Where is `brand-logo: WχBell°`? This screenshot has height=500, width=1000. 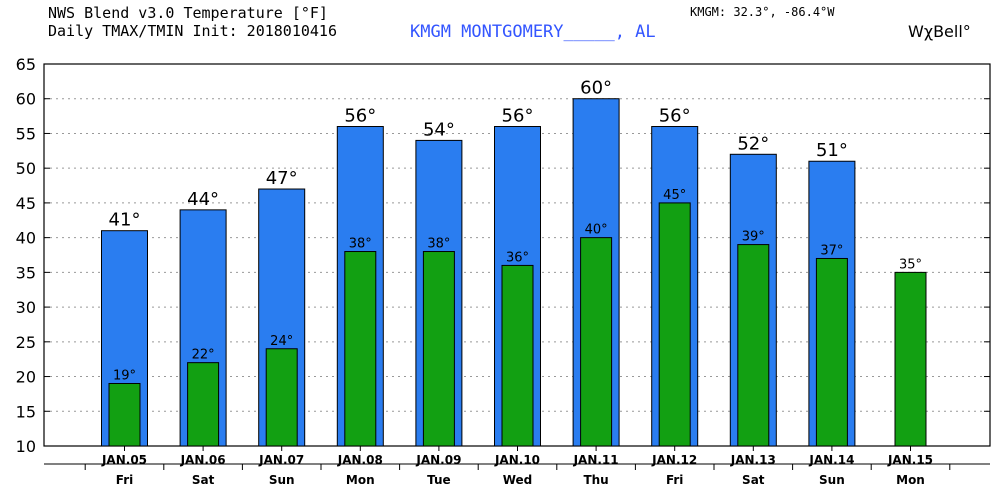 brand-logo: WχBell° is located at coordinates (939, 31).